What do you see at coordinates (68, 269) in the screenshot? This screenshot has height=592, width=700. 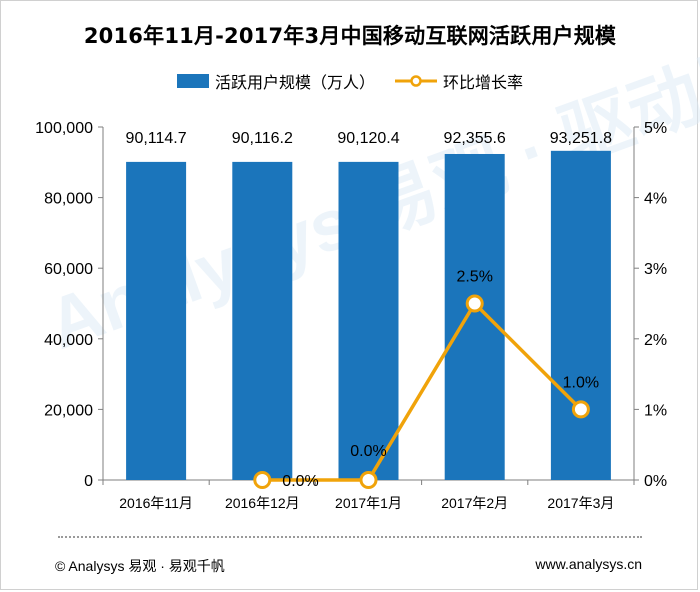 I see `y-left-tick-label: 60,000` at bounding box center [68, 269].